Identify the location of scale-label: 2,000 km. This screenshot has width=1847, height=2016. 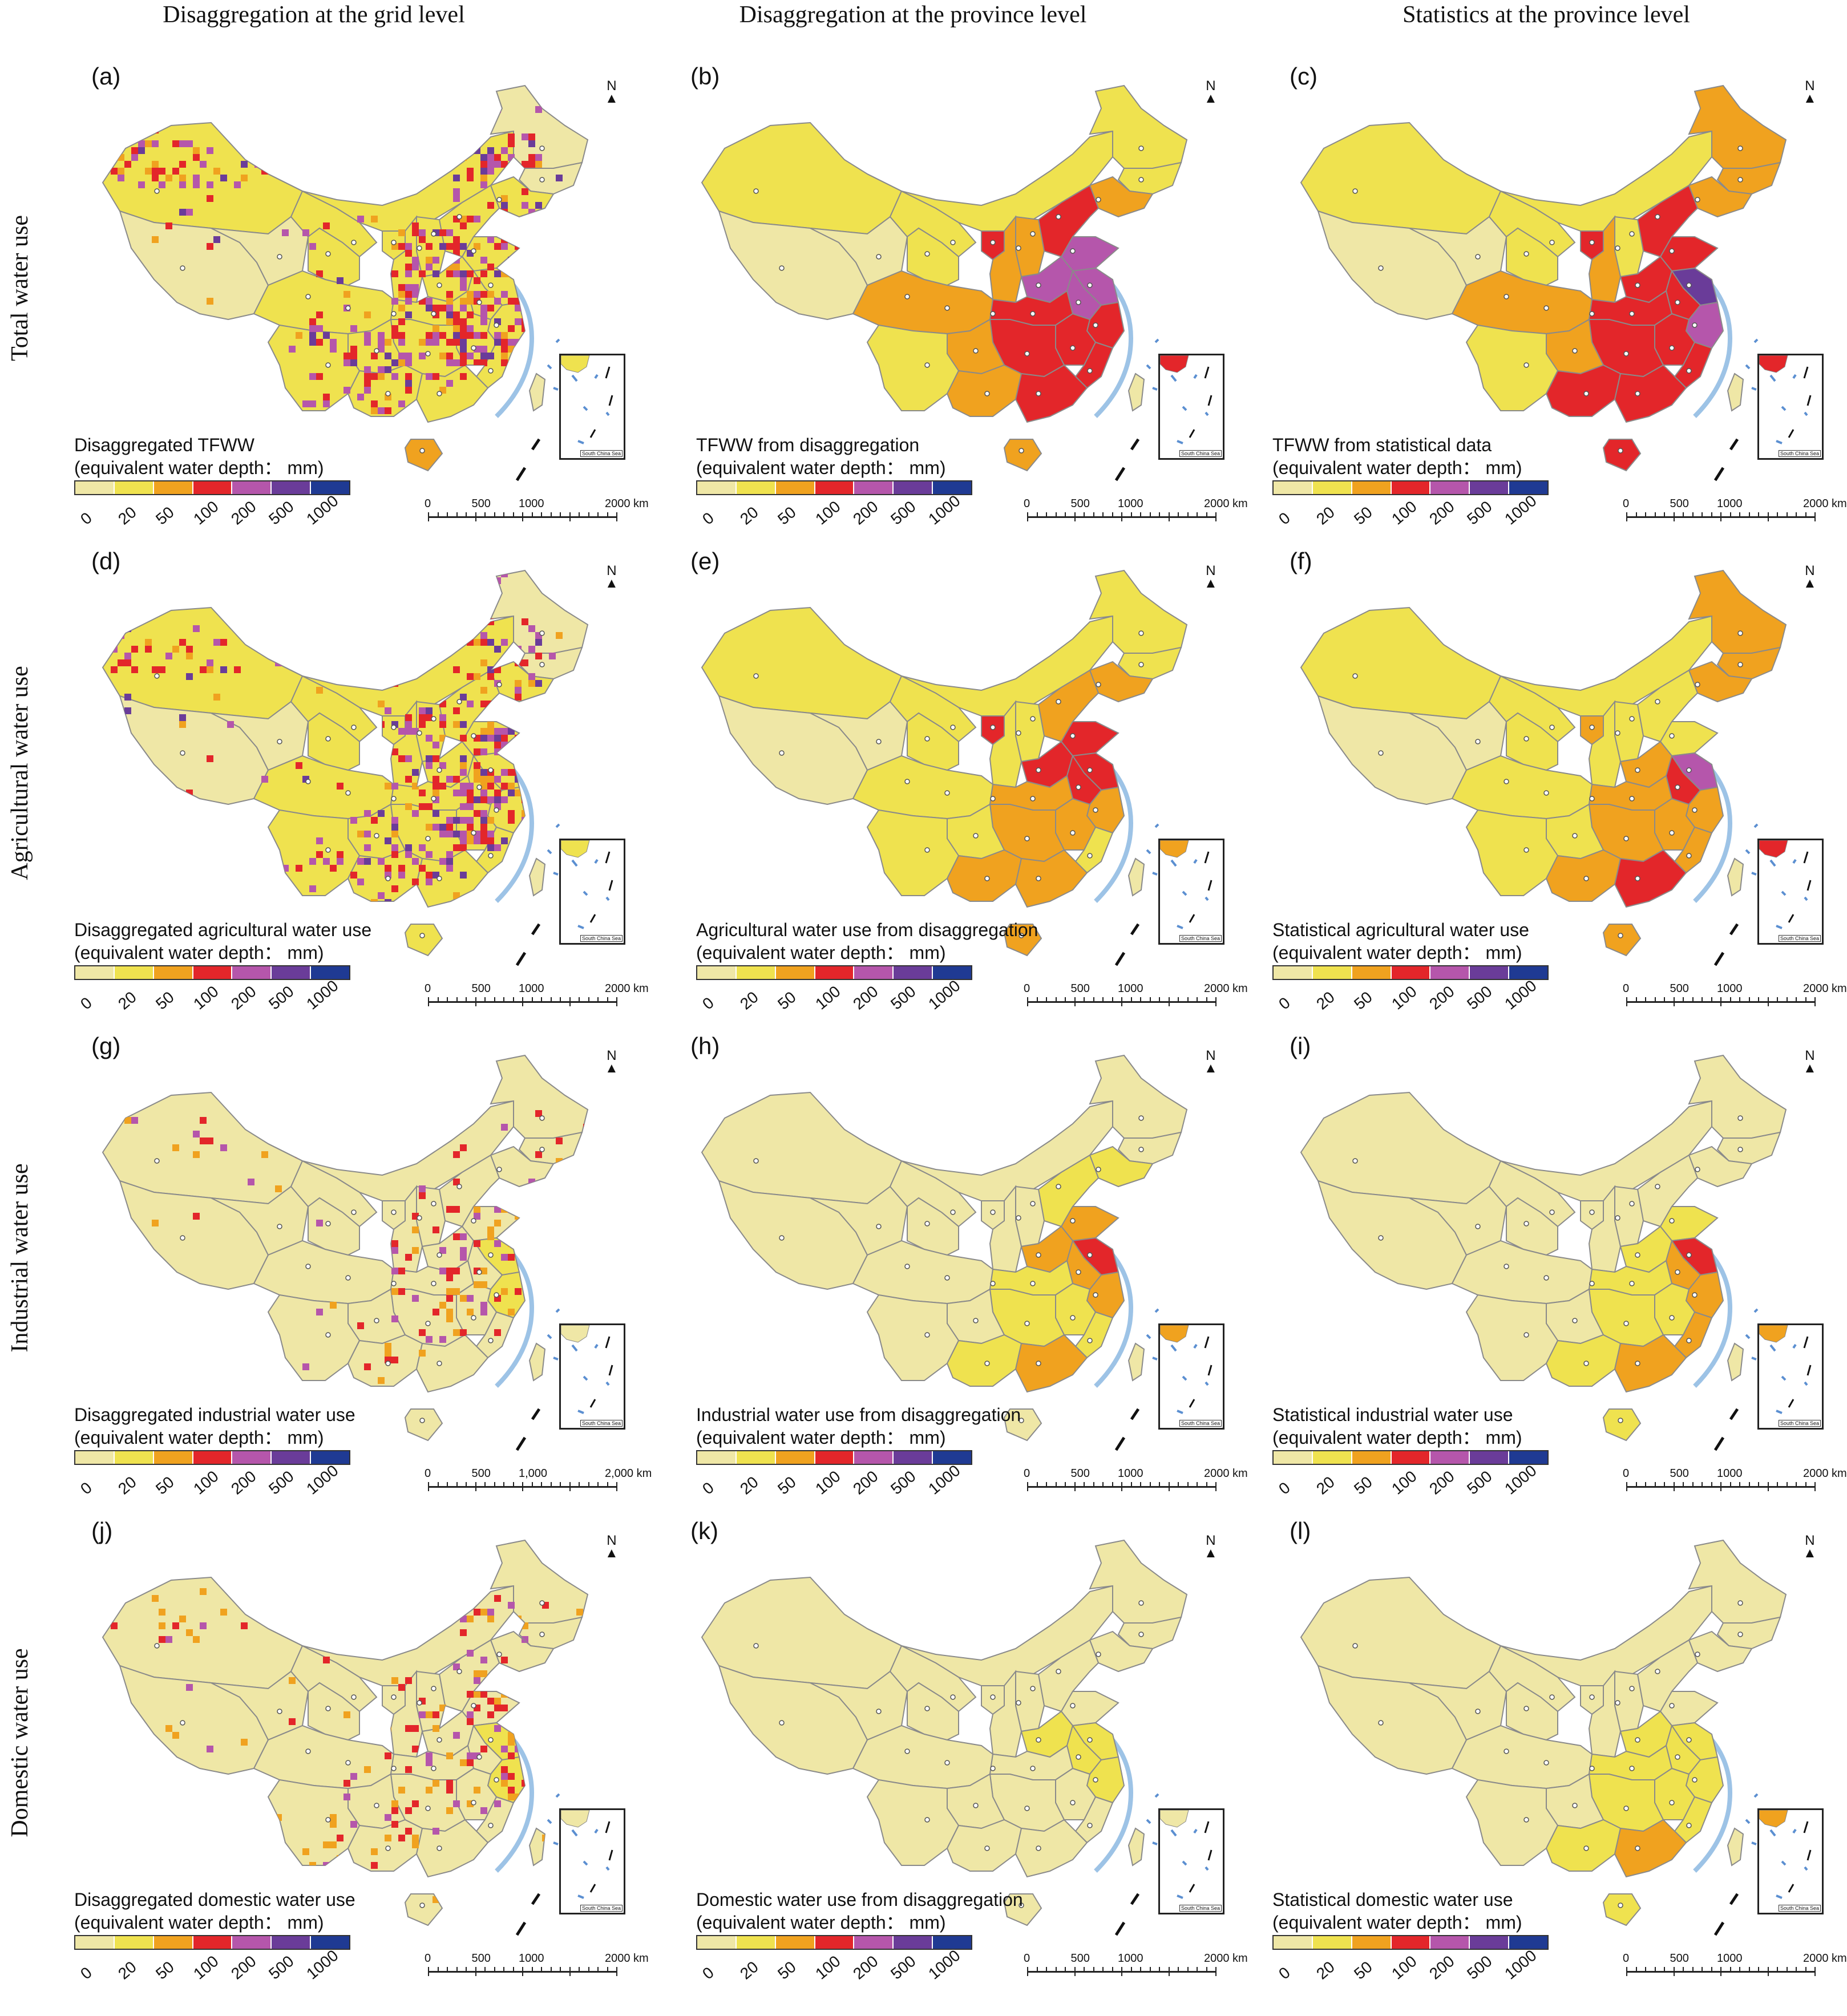
(628, 1473).